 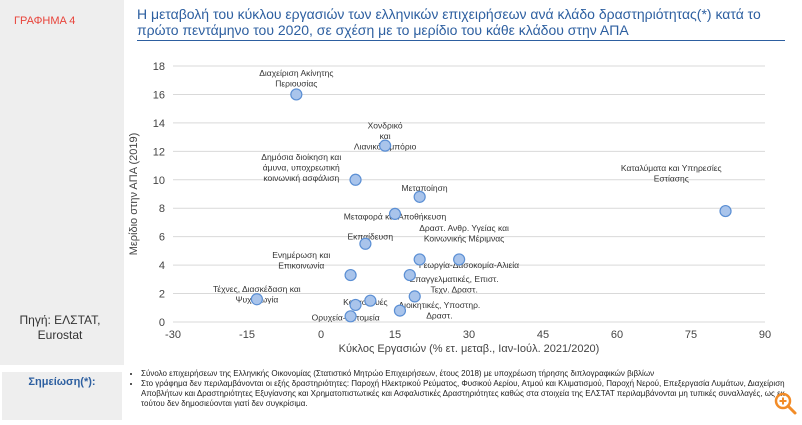 What do you see at coordinates (159, 124) in the screenshot?
I see `y-tick-label: 14` at bounding box center [159, 124].